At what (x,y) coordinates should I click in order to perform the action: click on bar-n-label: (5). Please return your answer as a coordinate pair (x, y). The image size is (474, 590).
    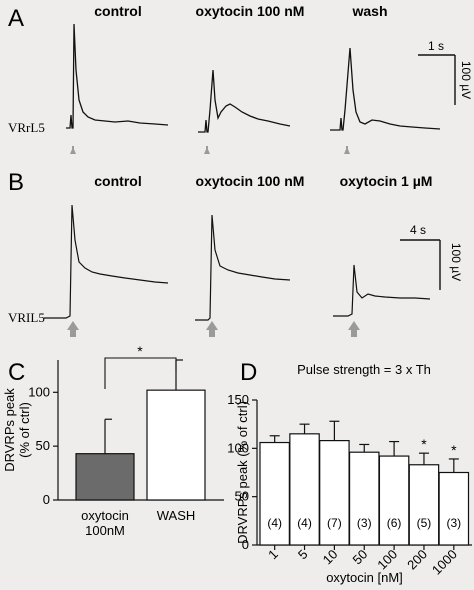
    Looking at the image, I should click on (424, 523).